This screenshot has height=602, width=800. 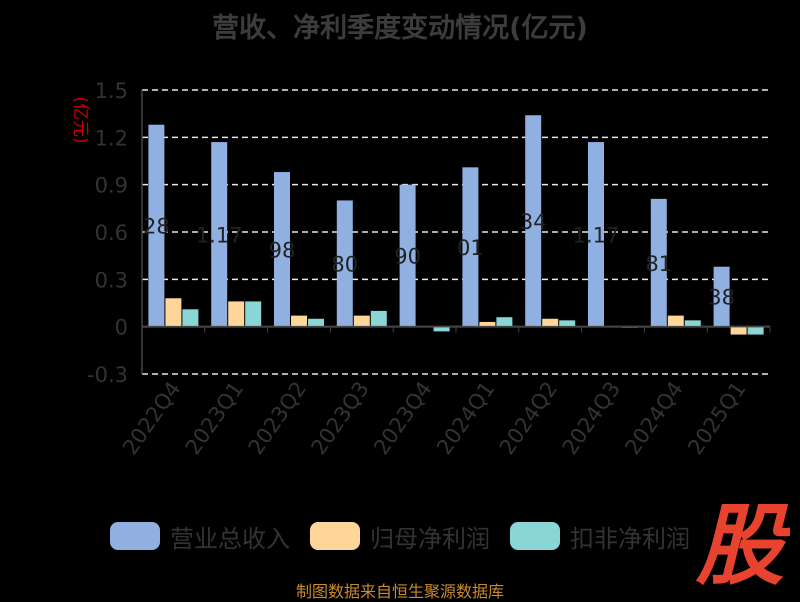 I want to click on x-tick-label: 2023Q3, so click(x=339, y=418).